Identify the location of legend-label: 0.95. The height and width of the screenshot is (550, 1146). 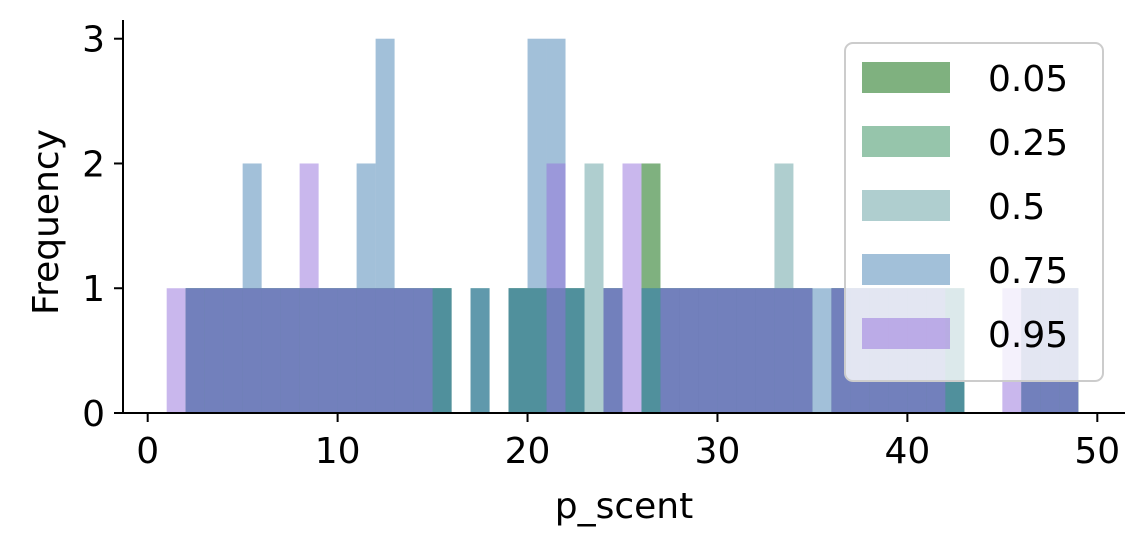
(1028, 335).